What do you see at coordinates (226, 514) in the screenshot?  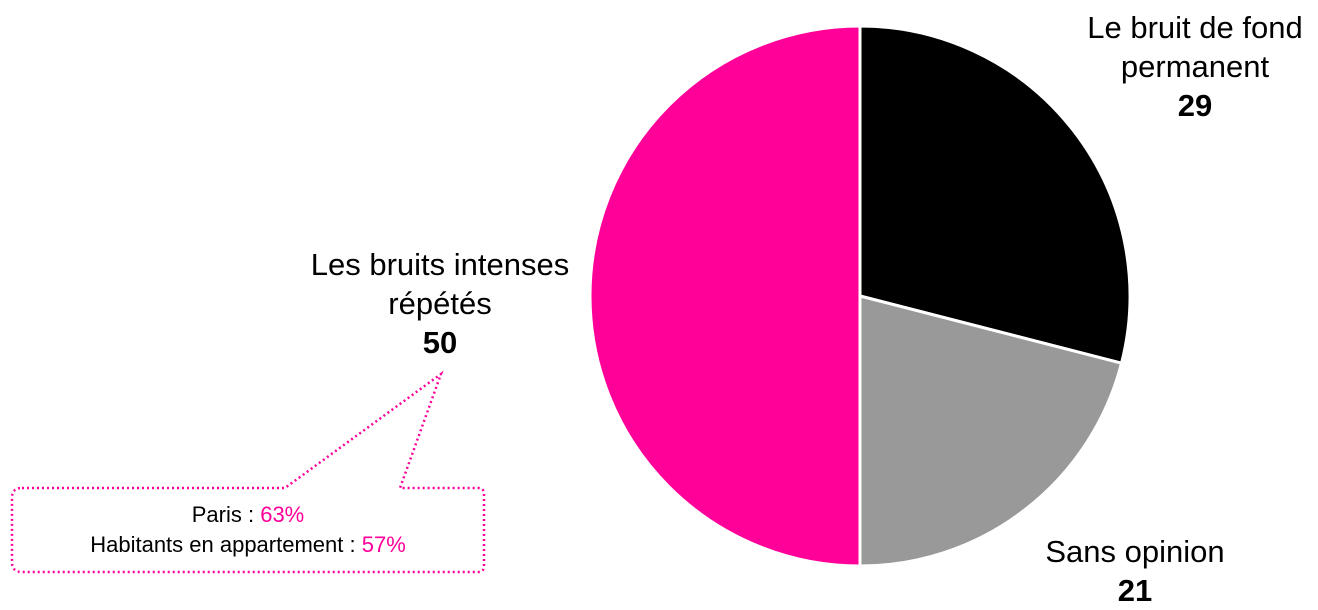 I see `callout-paris-label: Paris :` at bounding box center [226, 514].